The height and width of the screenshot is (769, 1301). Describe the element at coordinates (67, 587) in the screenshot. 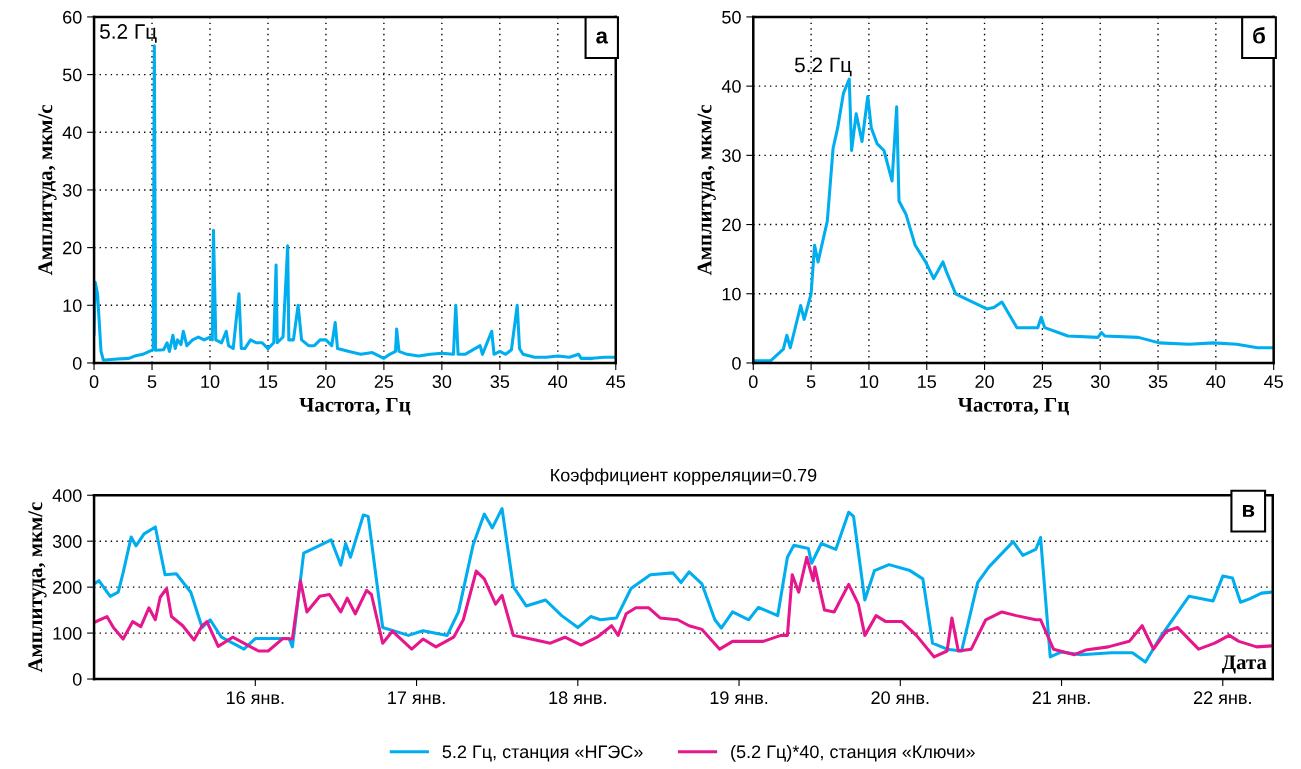

I see `y-tick-label: 200` at that location.